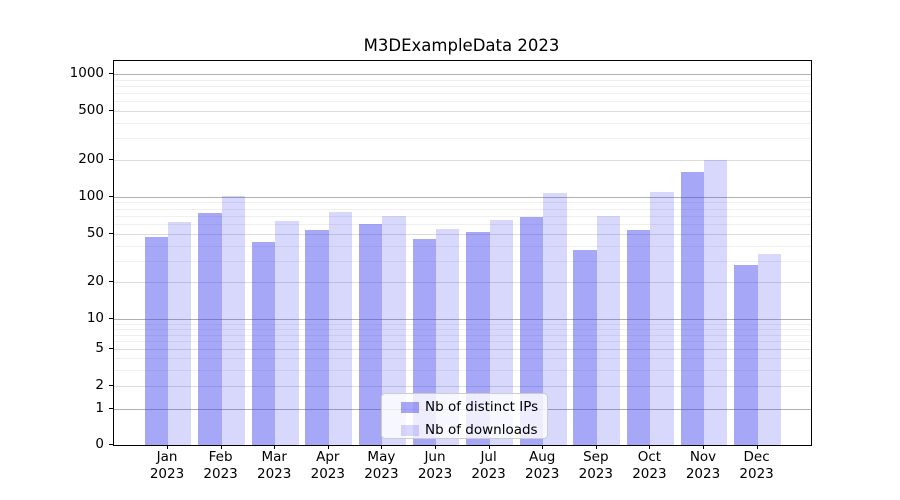 Image resolution: width=900 pixels, height=500 pixels. I want to click on x-tick-label-jun-2023: Jun 2023, so click(435, 465).